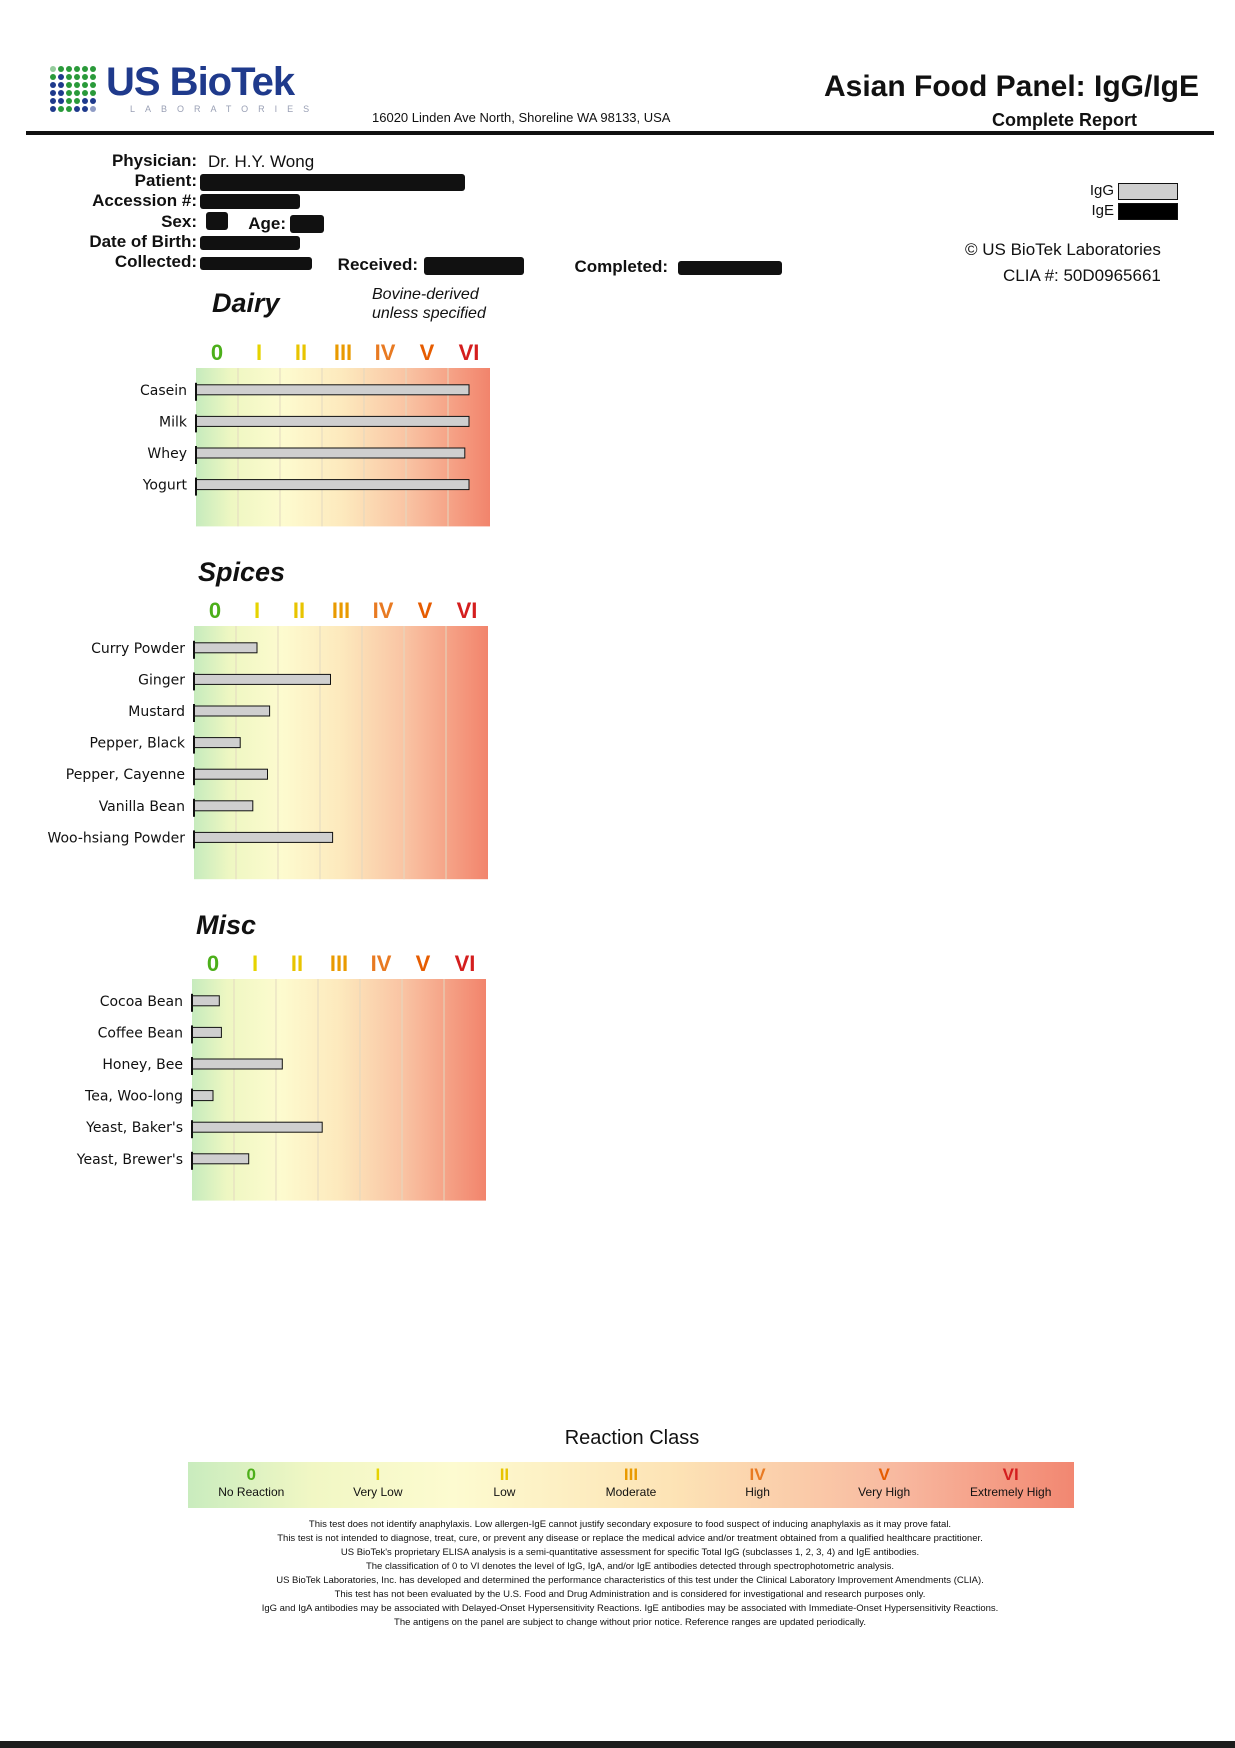  Describe the element at coordinates (884, 1474) in the screenshot. I see `reaction-class-number: V` at that location.